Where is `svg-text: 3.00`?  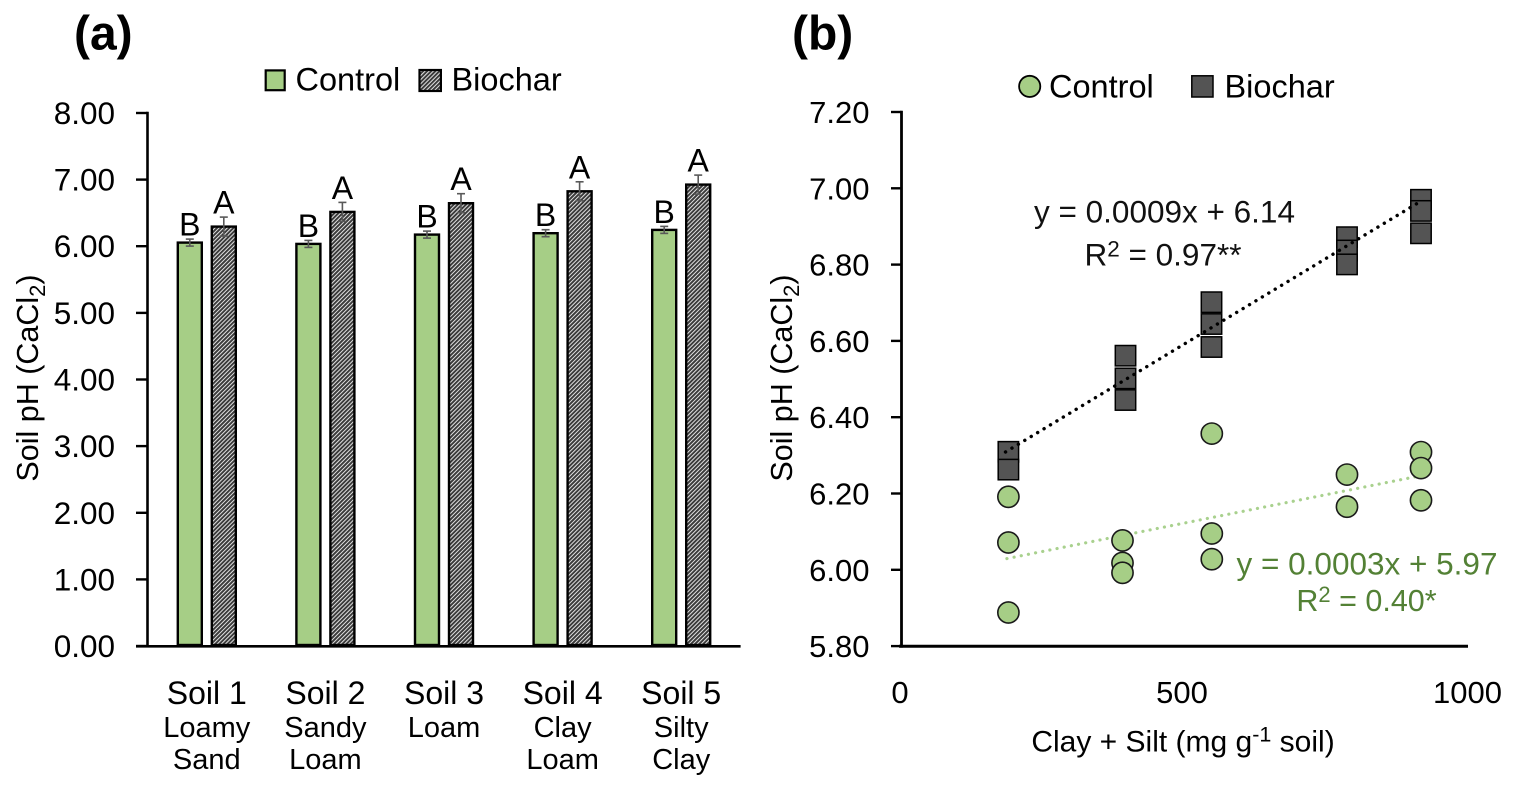 svg-text: 3.00 is located at coordinates (84, 446).